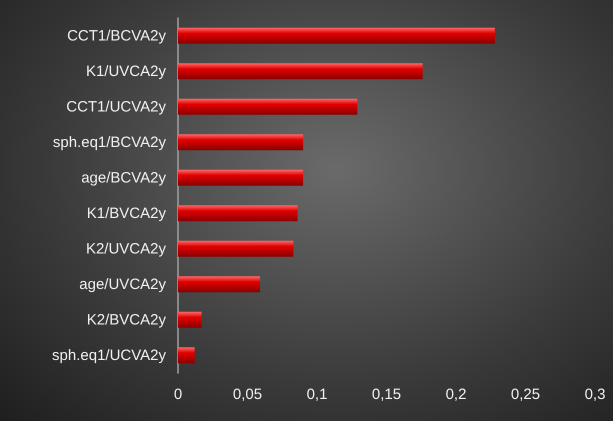  Describe the element at coordinates (178, 394) in the screenshot. I see `x-tick-label: 0` at that location.